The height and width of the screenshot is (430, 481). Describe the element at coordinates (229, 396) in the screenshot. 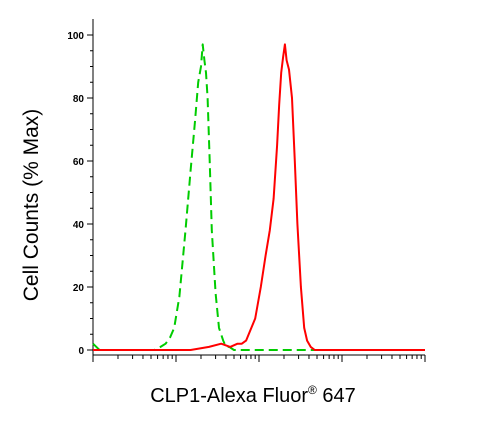

I see `x-axis-label-main: CLP1-Alexa Fluor` at that location.